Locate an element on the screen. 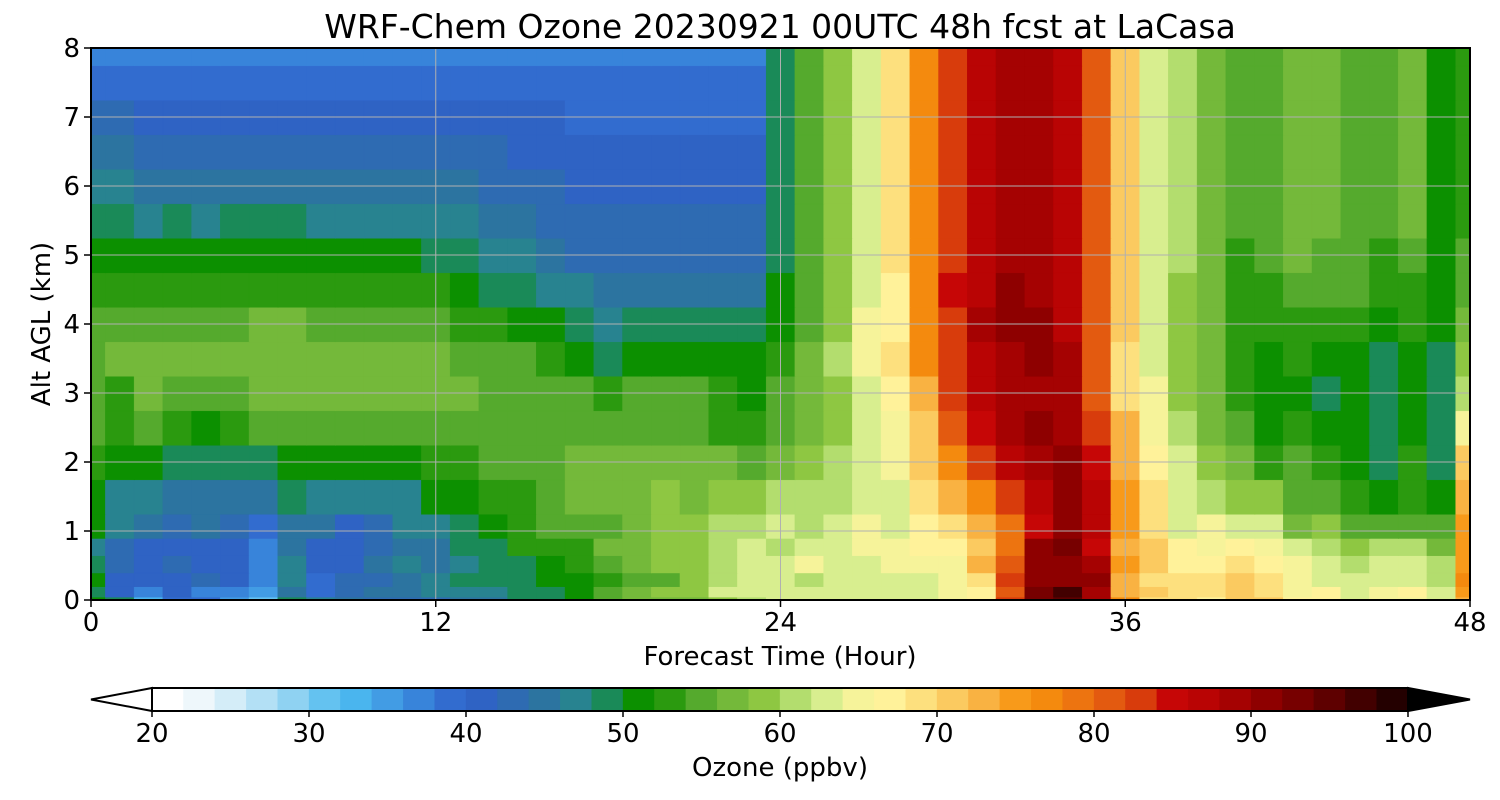 The height and width of the screenshot is (800, 1500). colorbar-tick-label: 90 is located at coordinates (1250, 734).